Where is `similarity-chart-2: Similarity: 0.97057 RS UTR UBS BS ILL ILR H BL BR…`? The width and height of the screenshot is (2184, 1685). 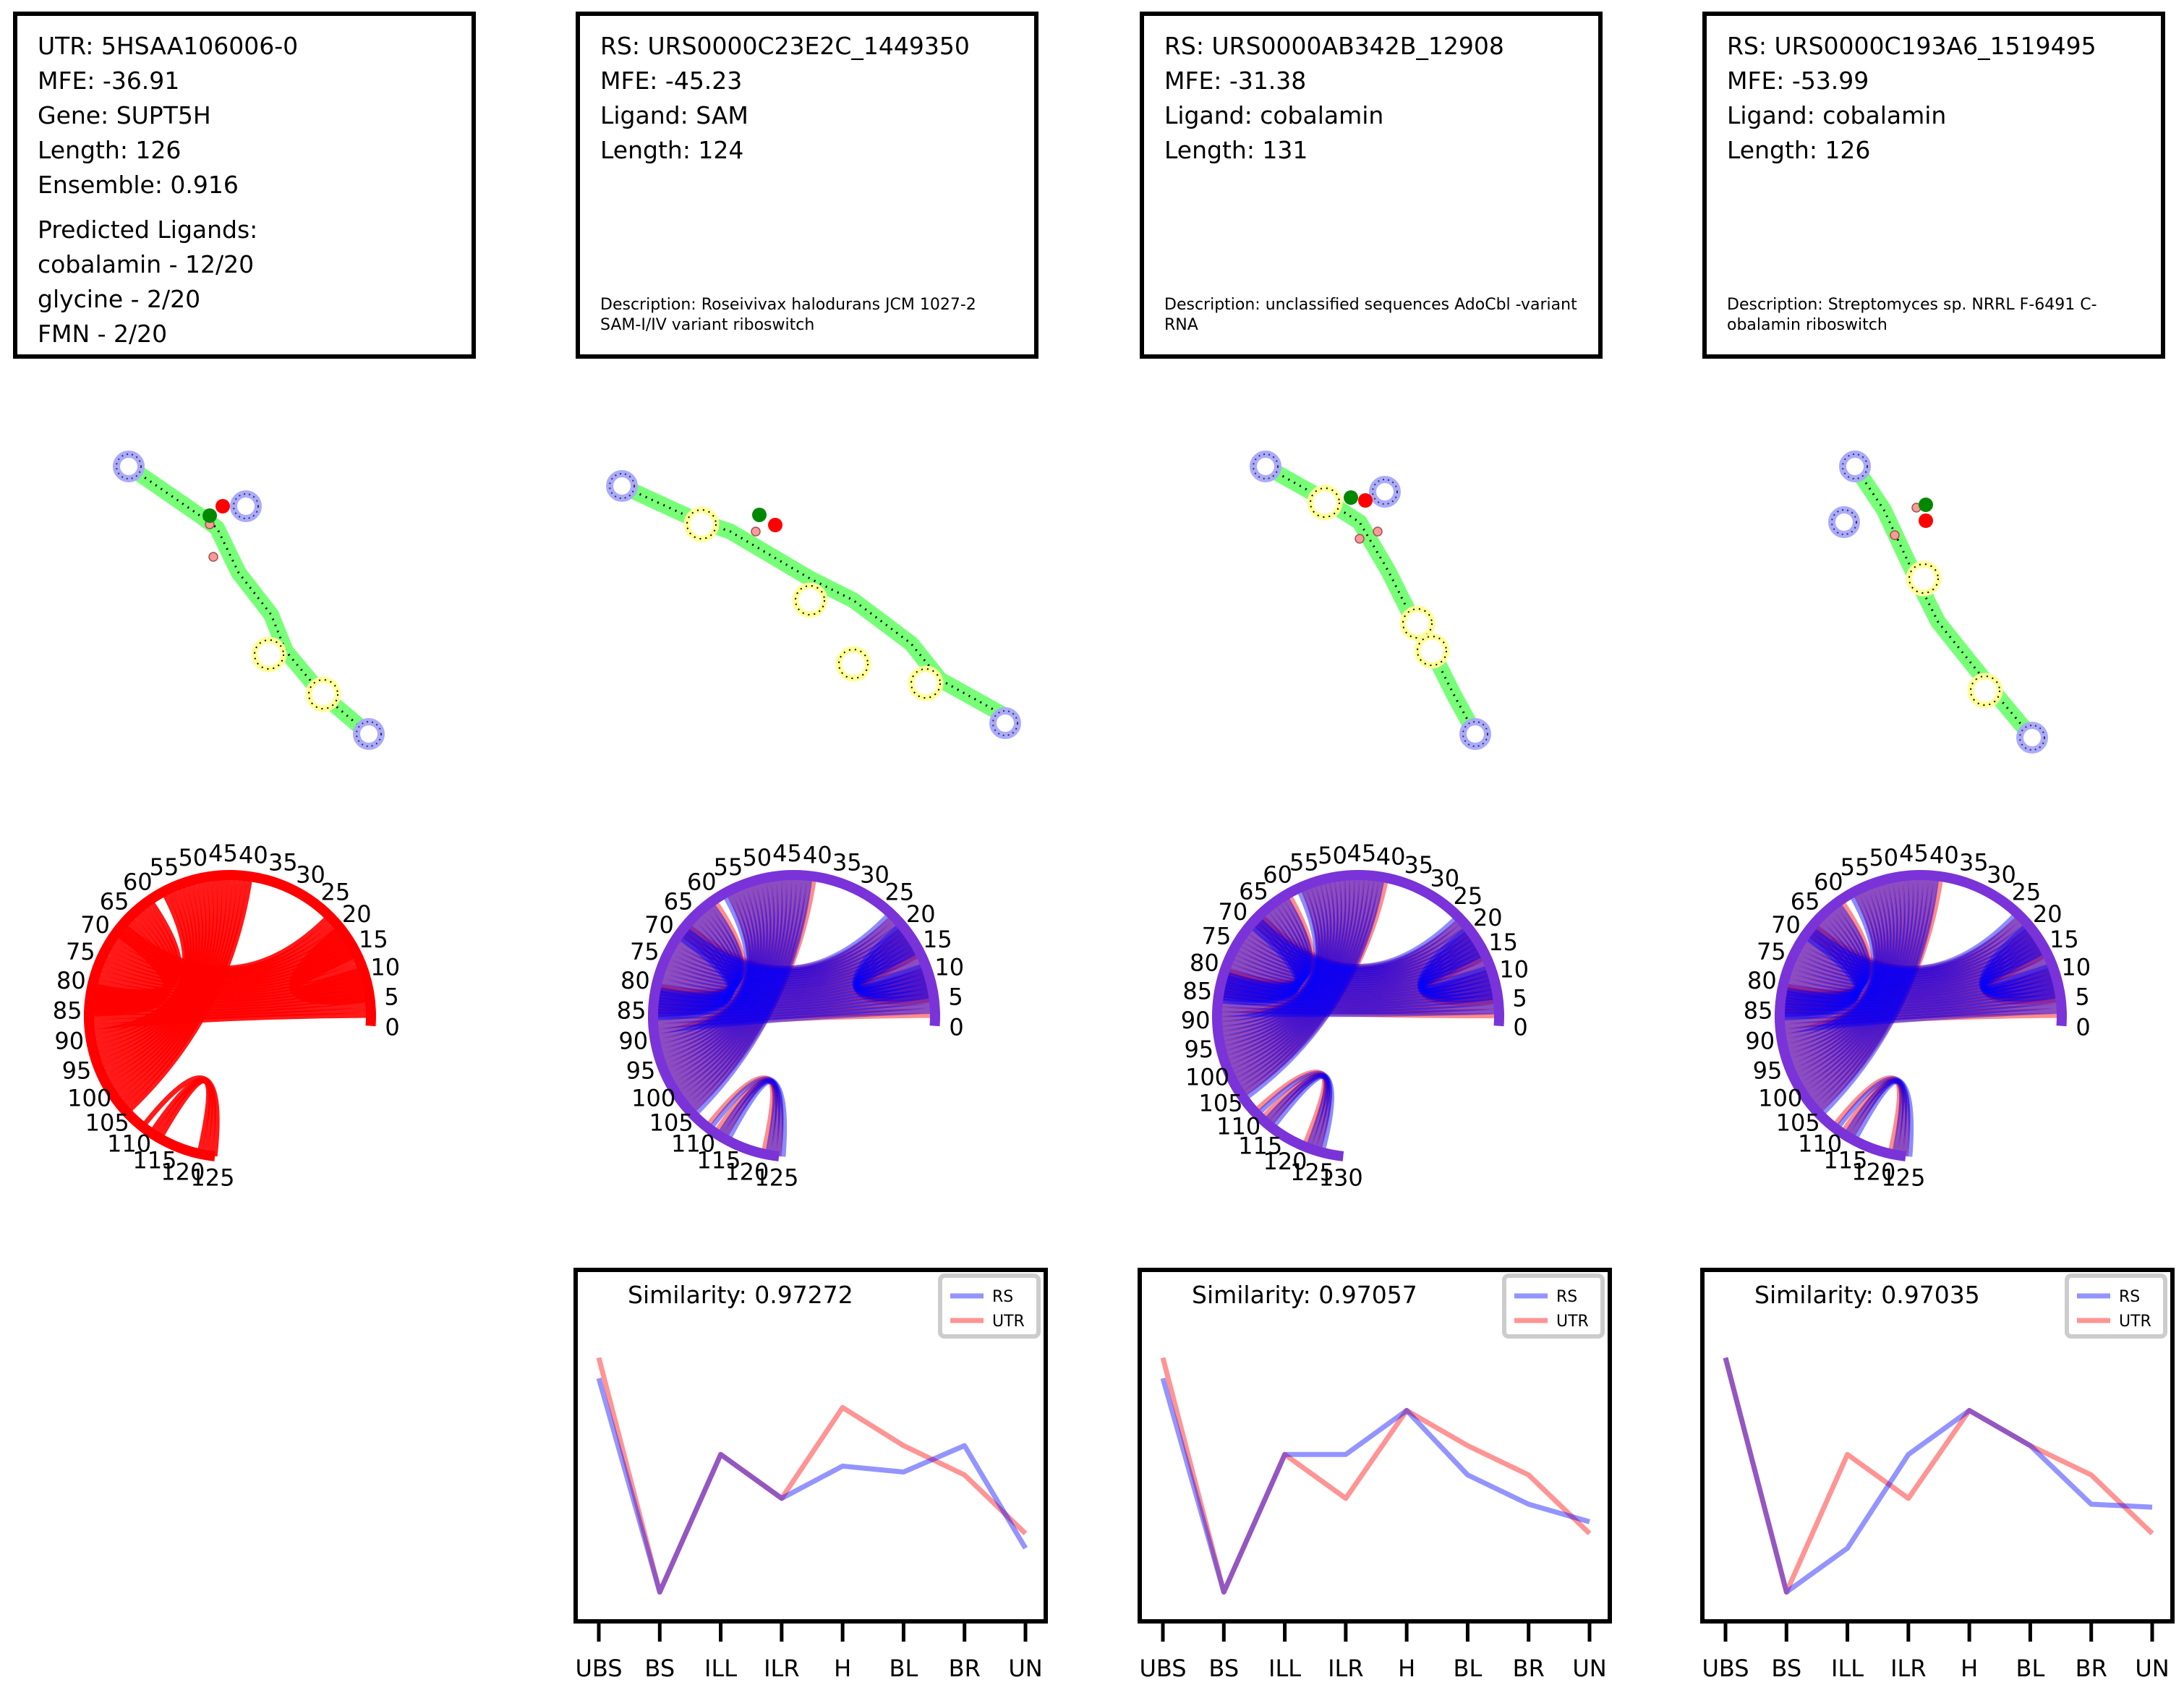
similarity-chart-2: Similarity: 0.97057 RS UTR UBS BS ILL ILR H BL BR… is located at coordinates (1375, 1475).